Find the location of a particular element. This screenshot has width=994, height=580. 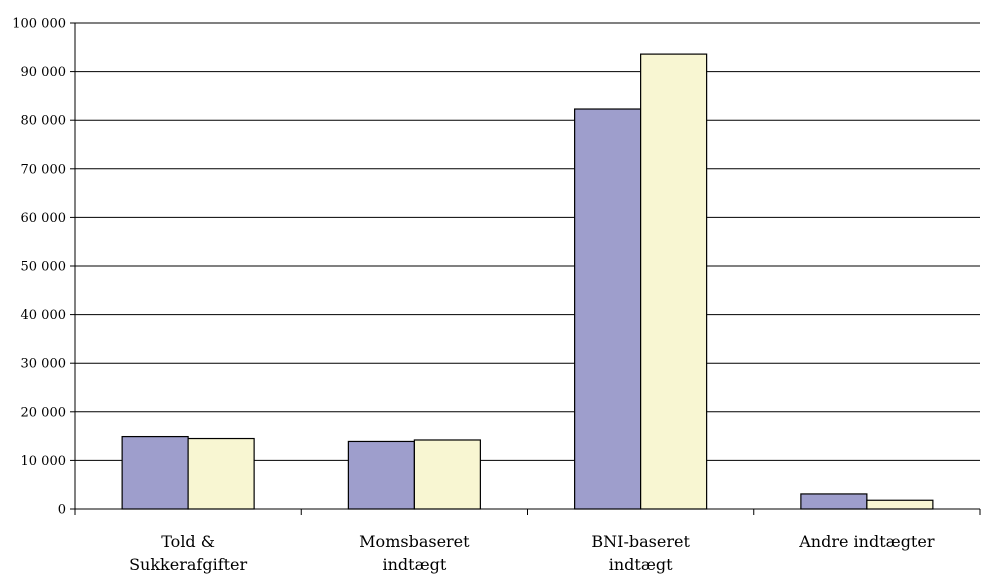

y-tick-label: 70 000 is located at coordinates (44, 169).